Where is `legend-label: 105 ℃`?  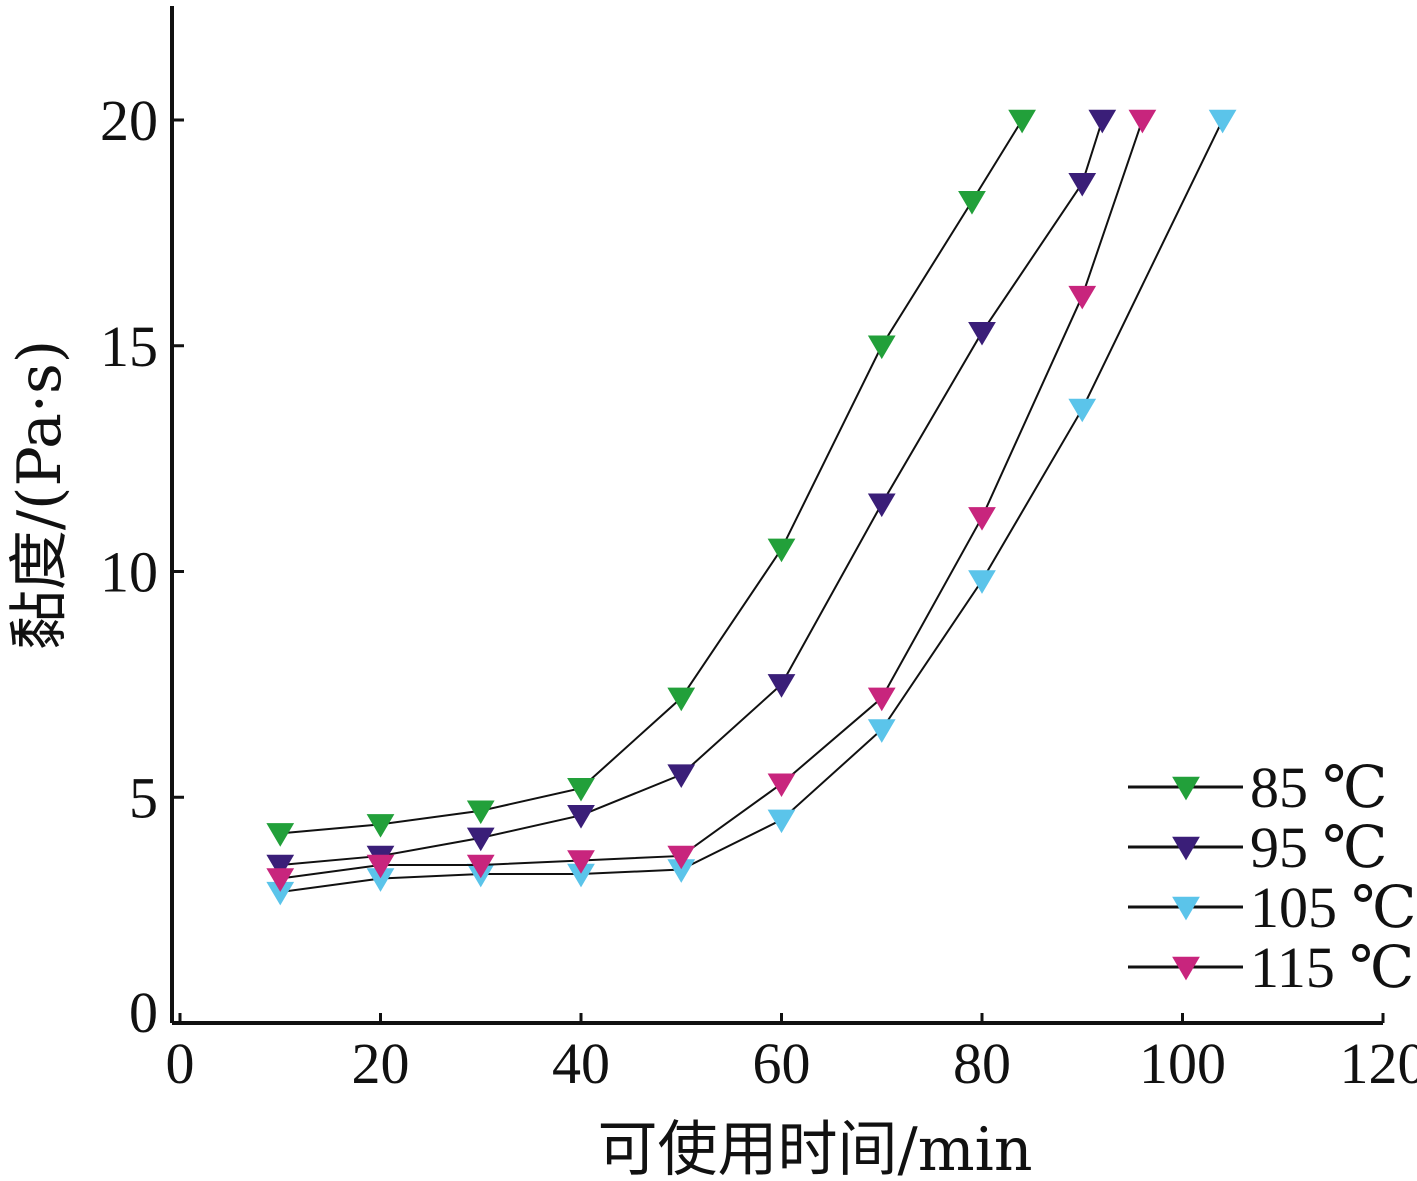
legend-label: 105 ℃ is located at coordinates (1333, 907).